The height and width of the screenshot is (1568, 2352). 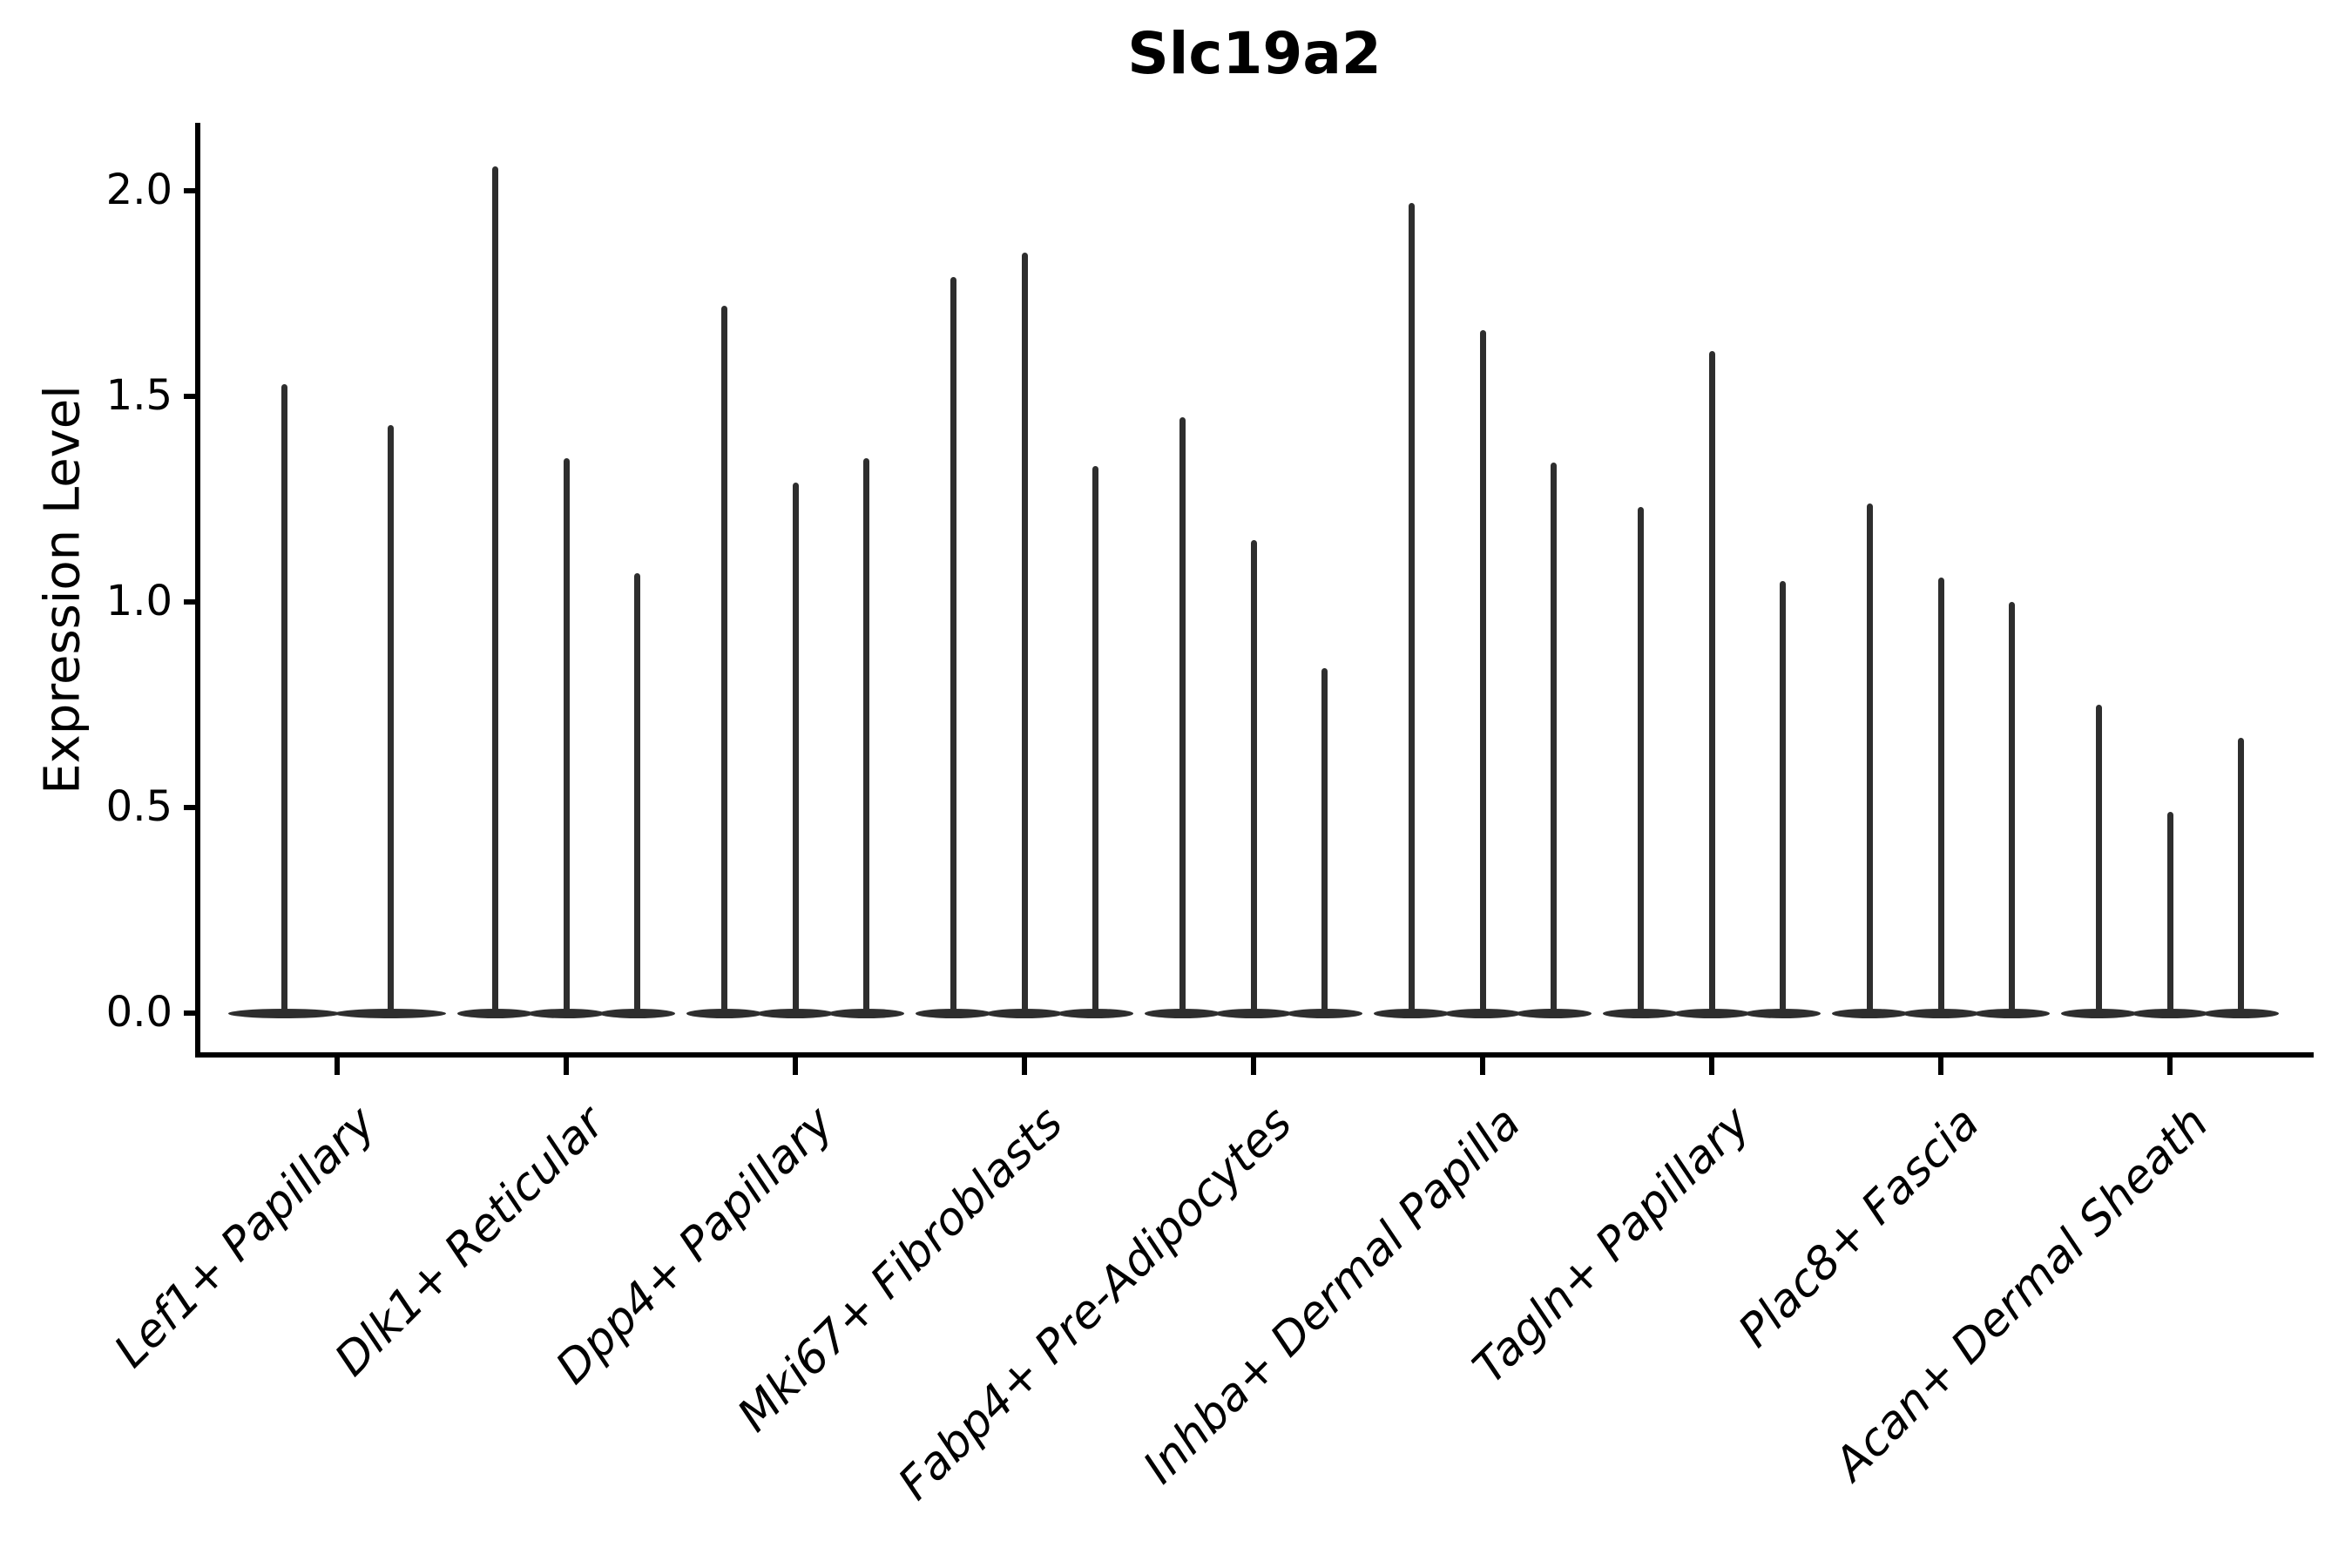 I want to click on x-category-label: Inhba+ Dermal Papilla, so click(x=1332, y=1295).